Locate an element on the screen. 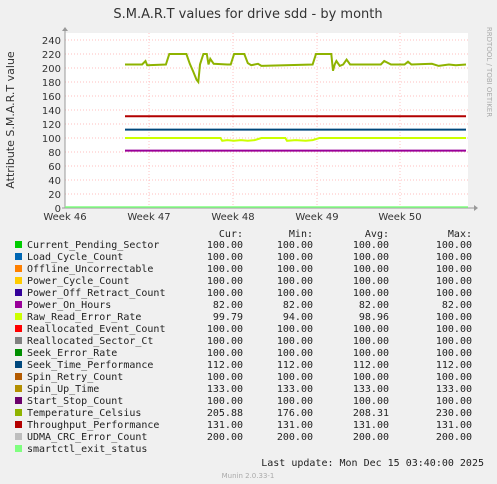  y-tick-label: 140 is located at coordinates (51, 111).